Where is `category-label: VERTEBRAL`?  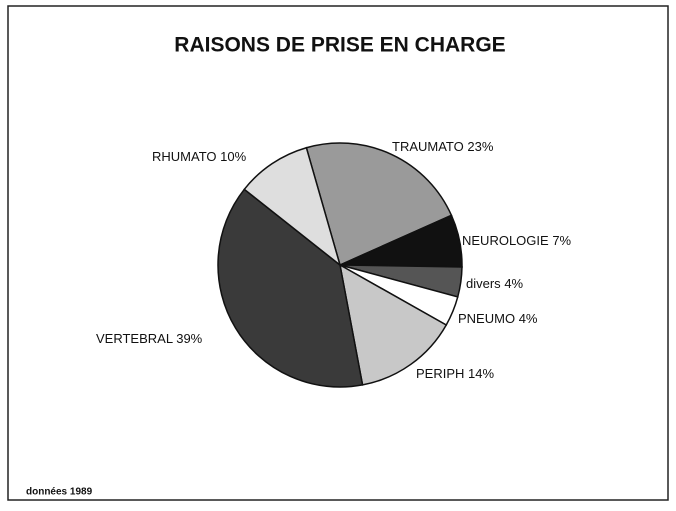 category-label: VERTEBRAL is located at coordinates (134, 338).